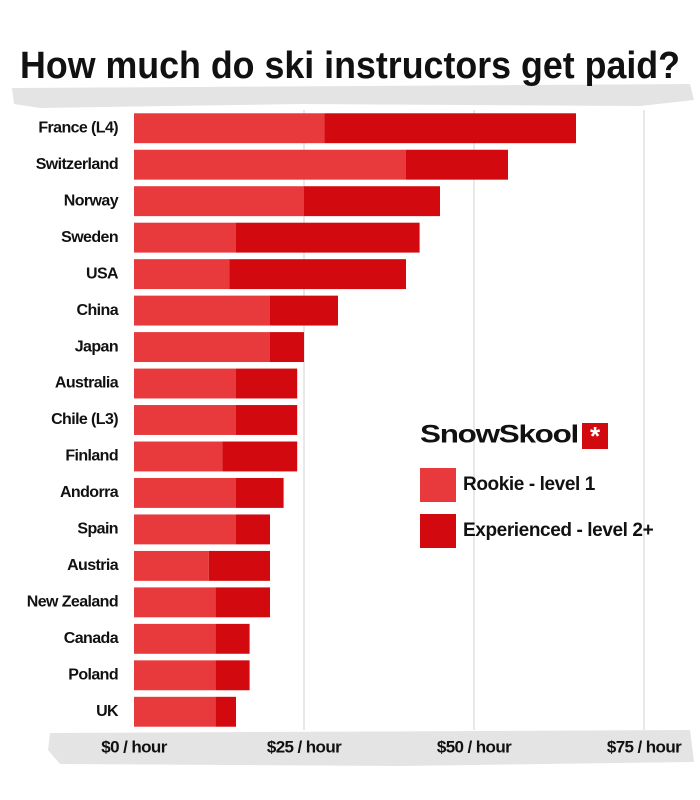  What do you see at coordinates (91, 200) in the screenshot?
I see `y-tick-label: Norway` at bounding box center [91, 200].